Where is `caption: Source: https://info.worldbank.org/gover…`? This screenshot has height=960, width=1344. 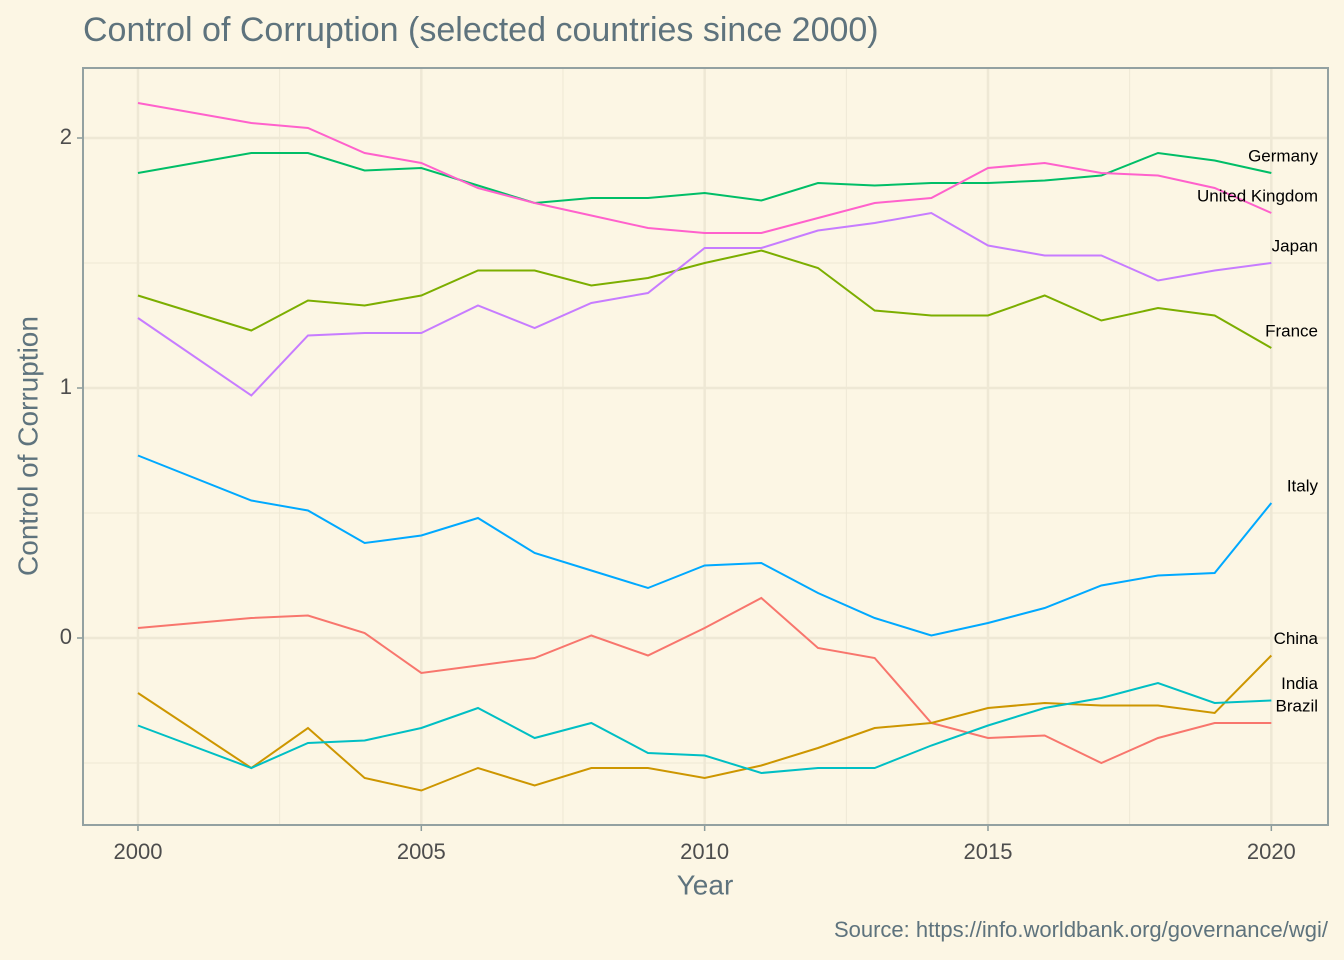
caption: Source: https://info.worldbank.org/gover… is located at coordinates (1081, 929).